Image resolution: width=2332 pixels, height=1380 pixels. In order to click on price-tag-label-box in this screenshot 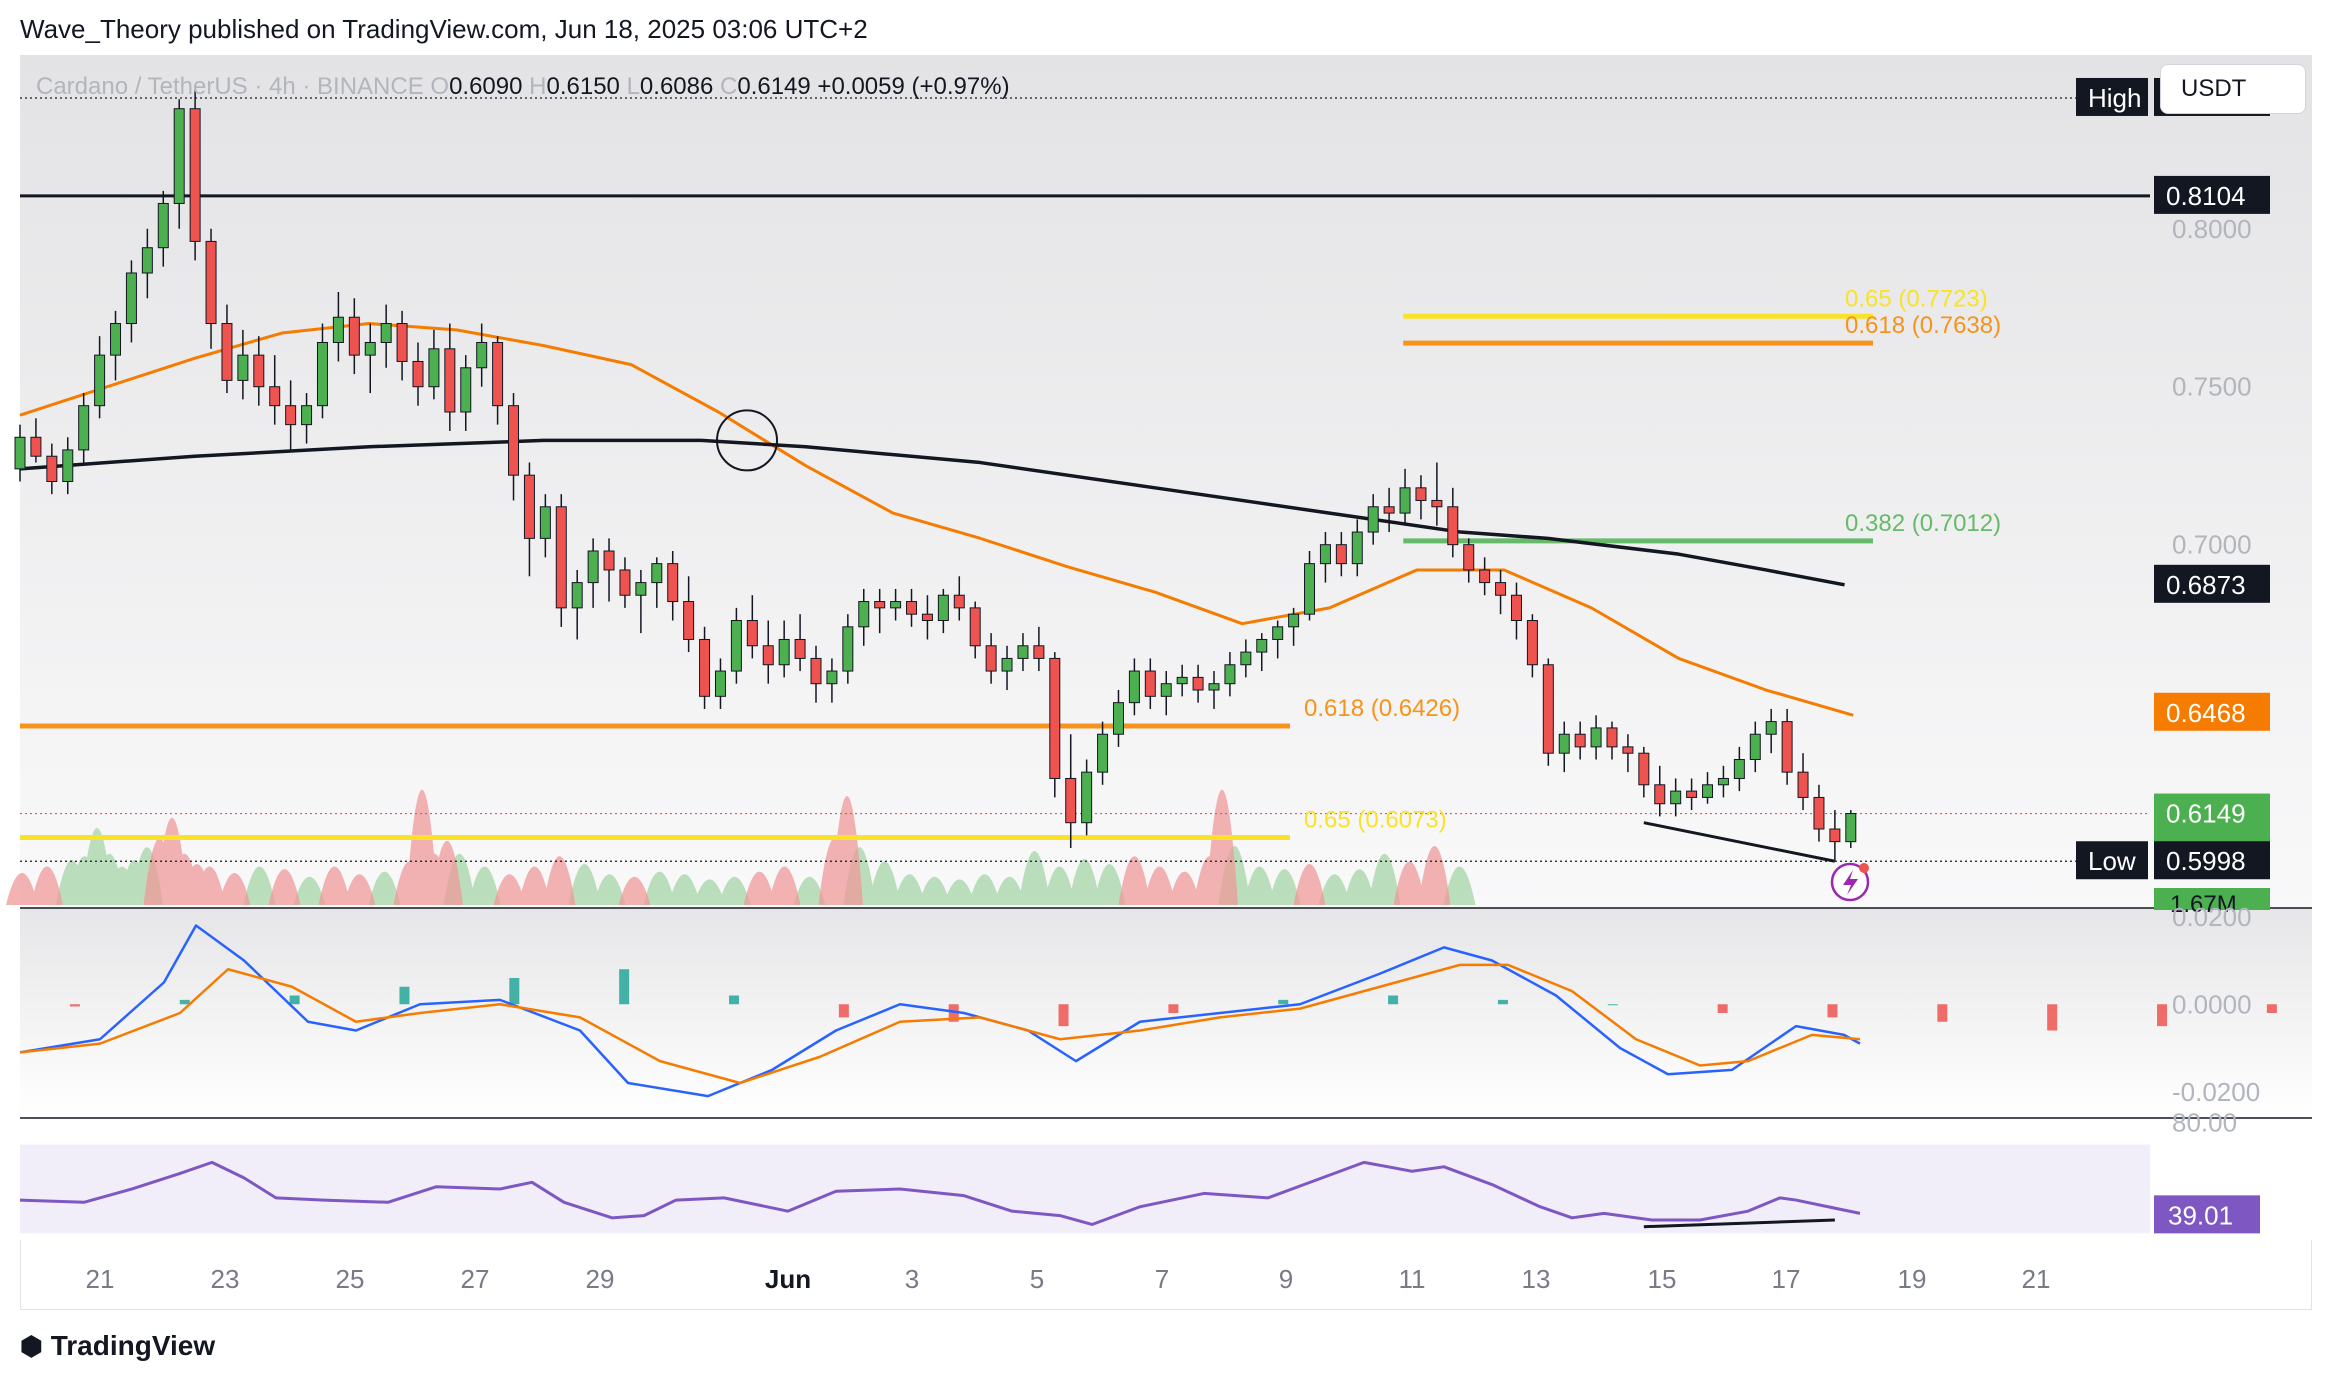, I will do `click(2112, 860)`.